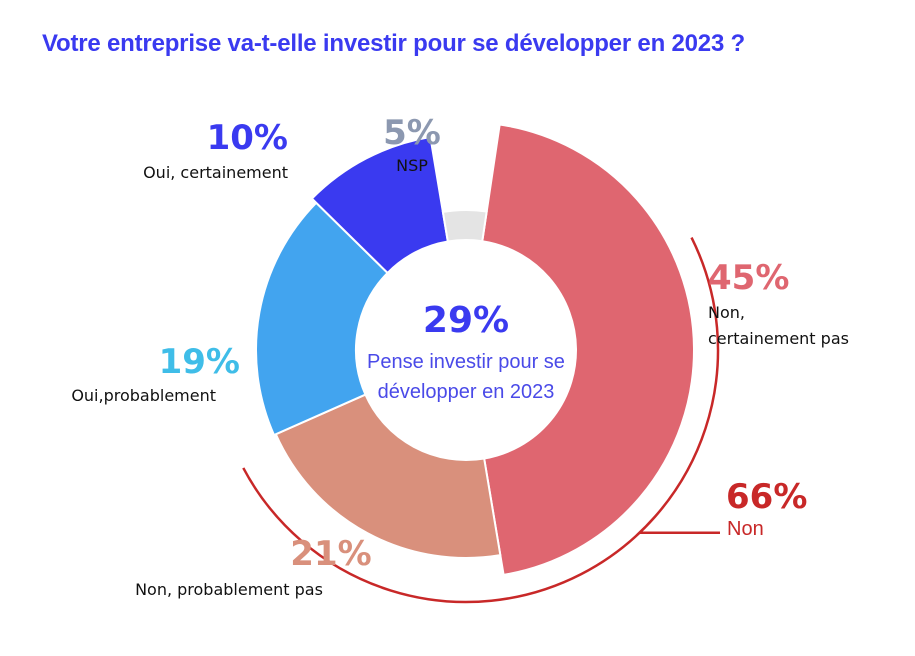  I want to click on slice-value-non-certainement-pas: 45%, so click(748, 278).